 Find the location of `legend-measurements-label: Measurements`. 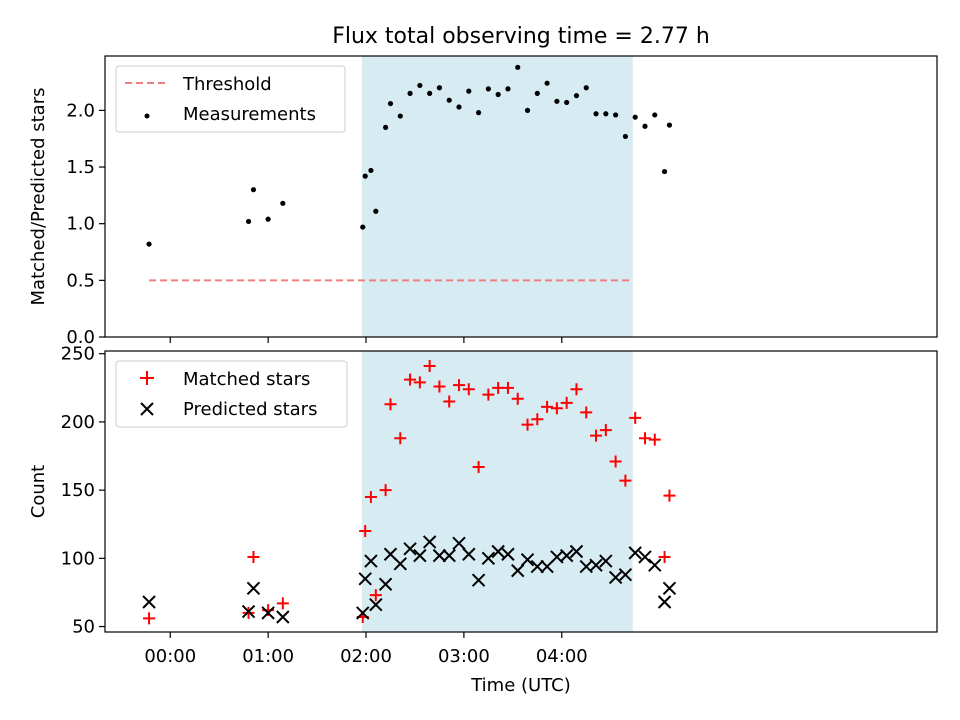

legend-measurements-label: Measurements is located at coordinates (249, 114).